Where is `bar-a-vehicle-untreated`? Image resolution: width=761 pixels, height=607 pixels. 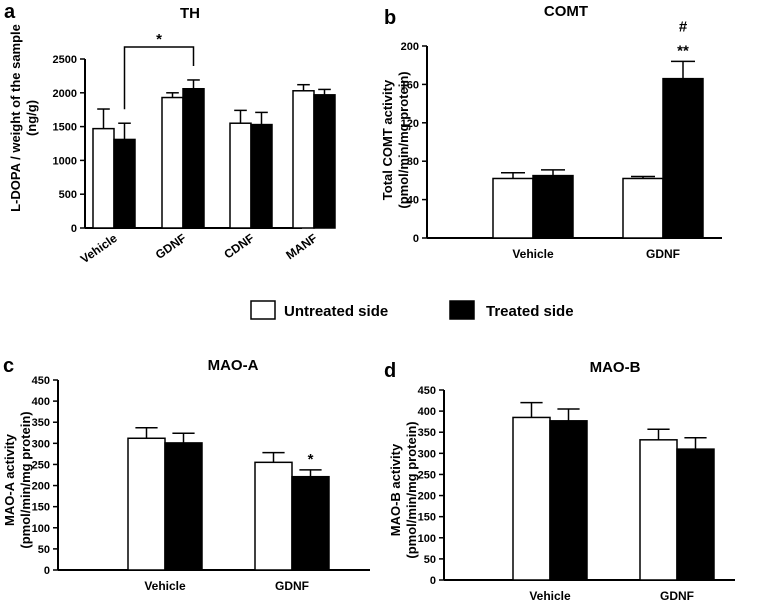 bar-a-vehicle-untreated is located at coordinates (103, 178).